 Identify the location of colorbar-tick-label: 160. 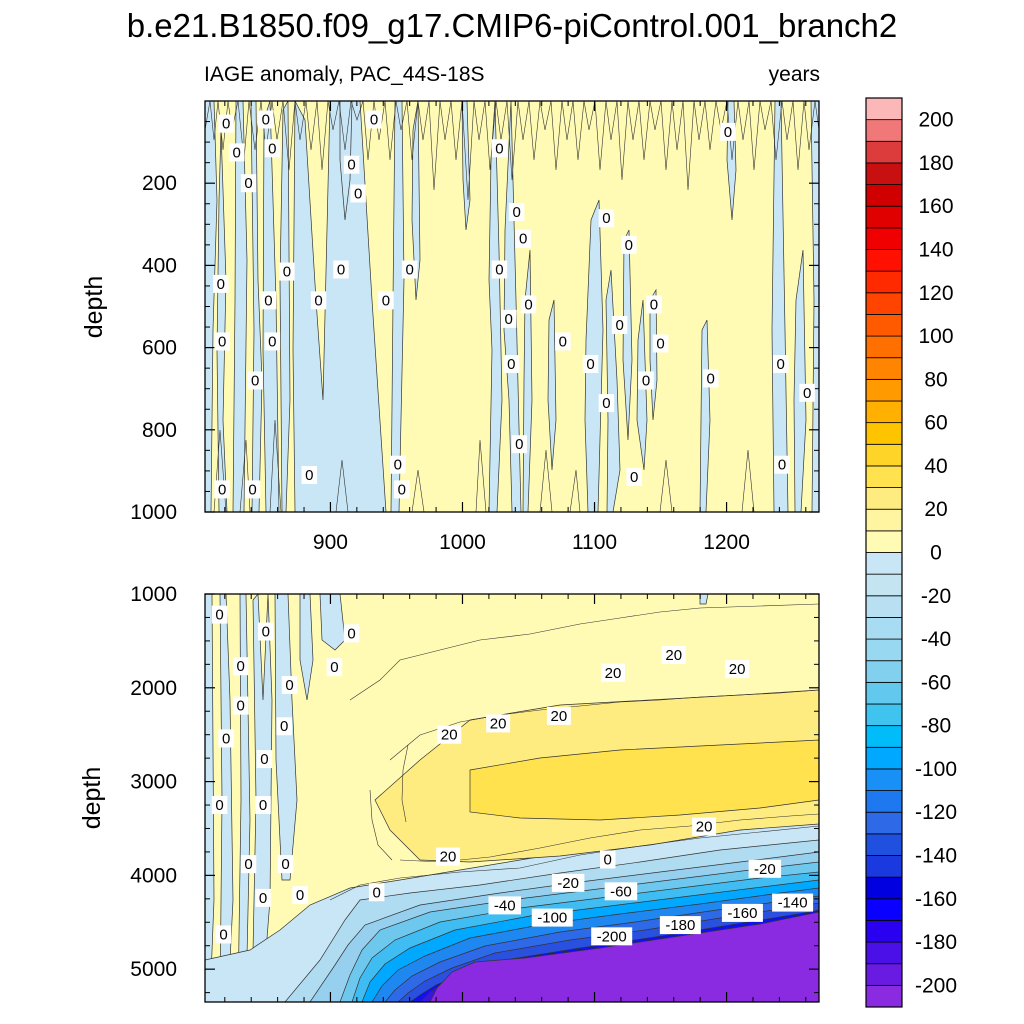
(935, 206).